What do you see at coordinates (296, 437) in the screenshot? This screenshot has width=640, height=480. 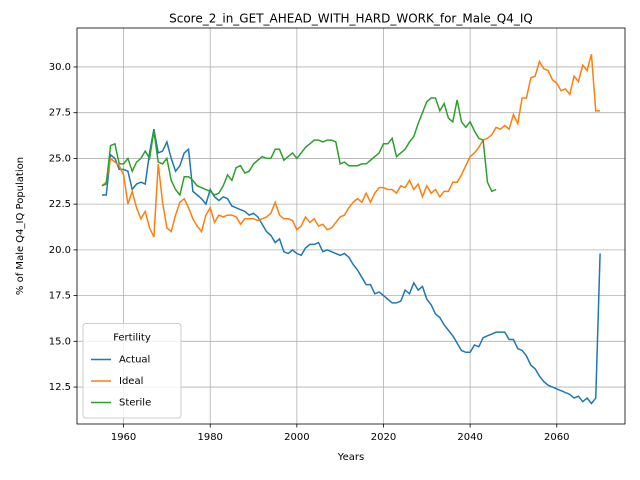 I see `x-tick-label: 2000` at bounding box center [296, 437].